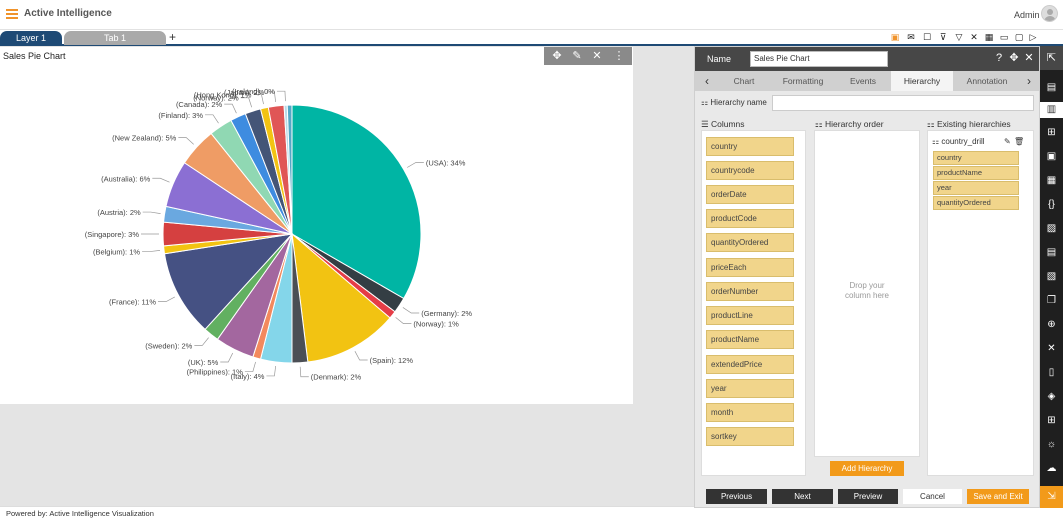 This screenshot has height=520, width=1063. I want to click on datasource-icon: ⊞, so click(1051, 132).